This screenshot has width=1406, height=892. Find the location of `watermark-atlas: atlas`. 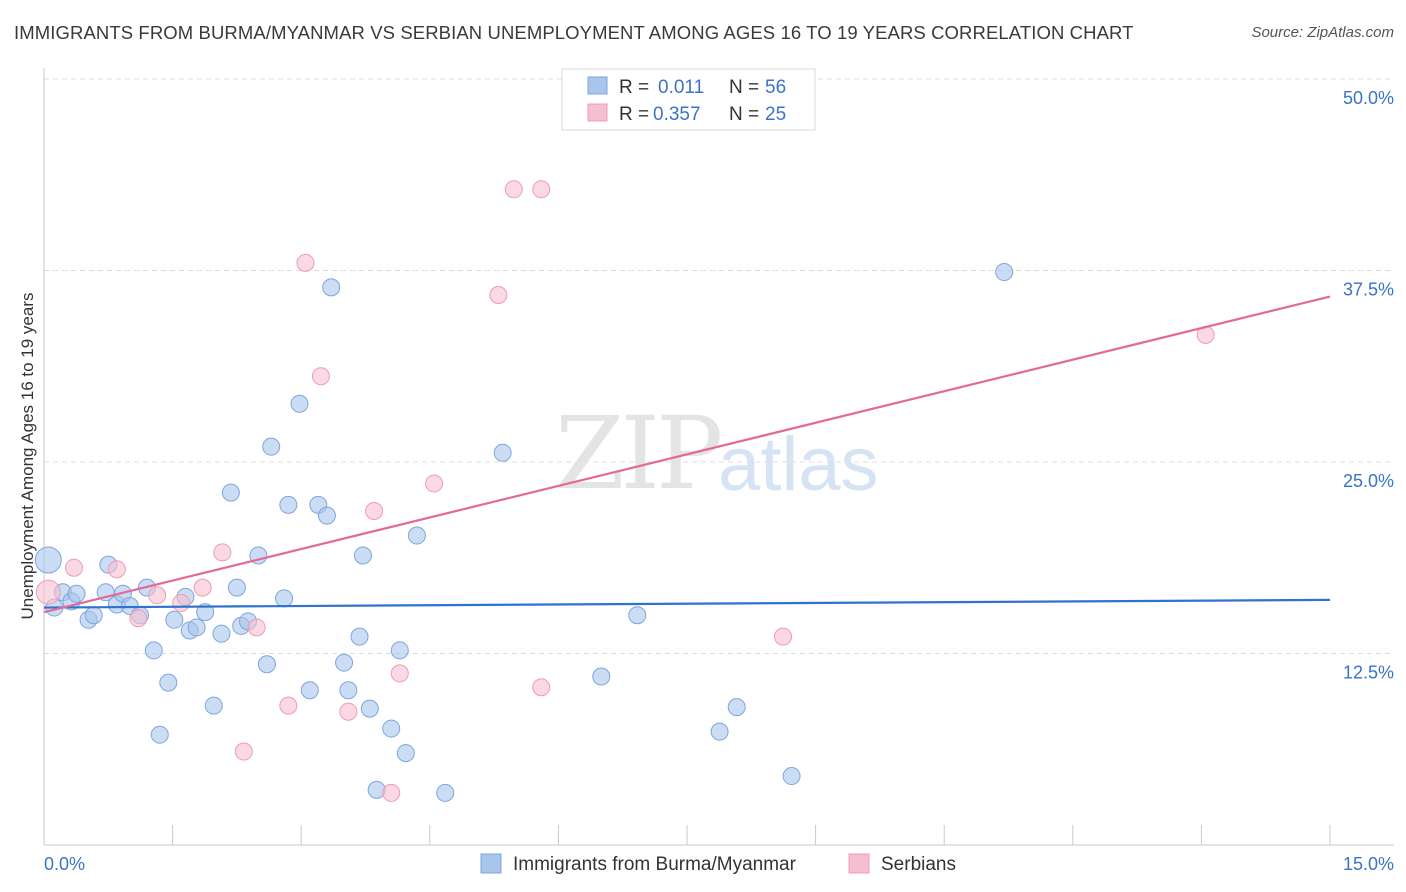

watermark-atlas: atlas is located at coordinates (798, 464).